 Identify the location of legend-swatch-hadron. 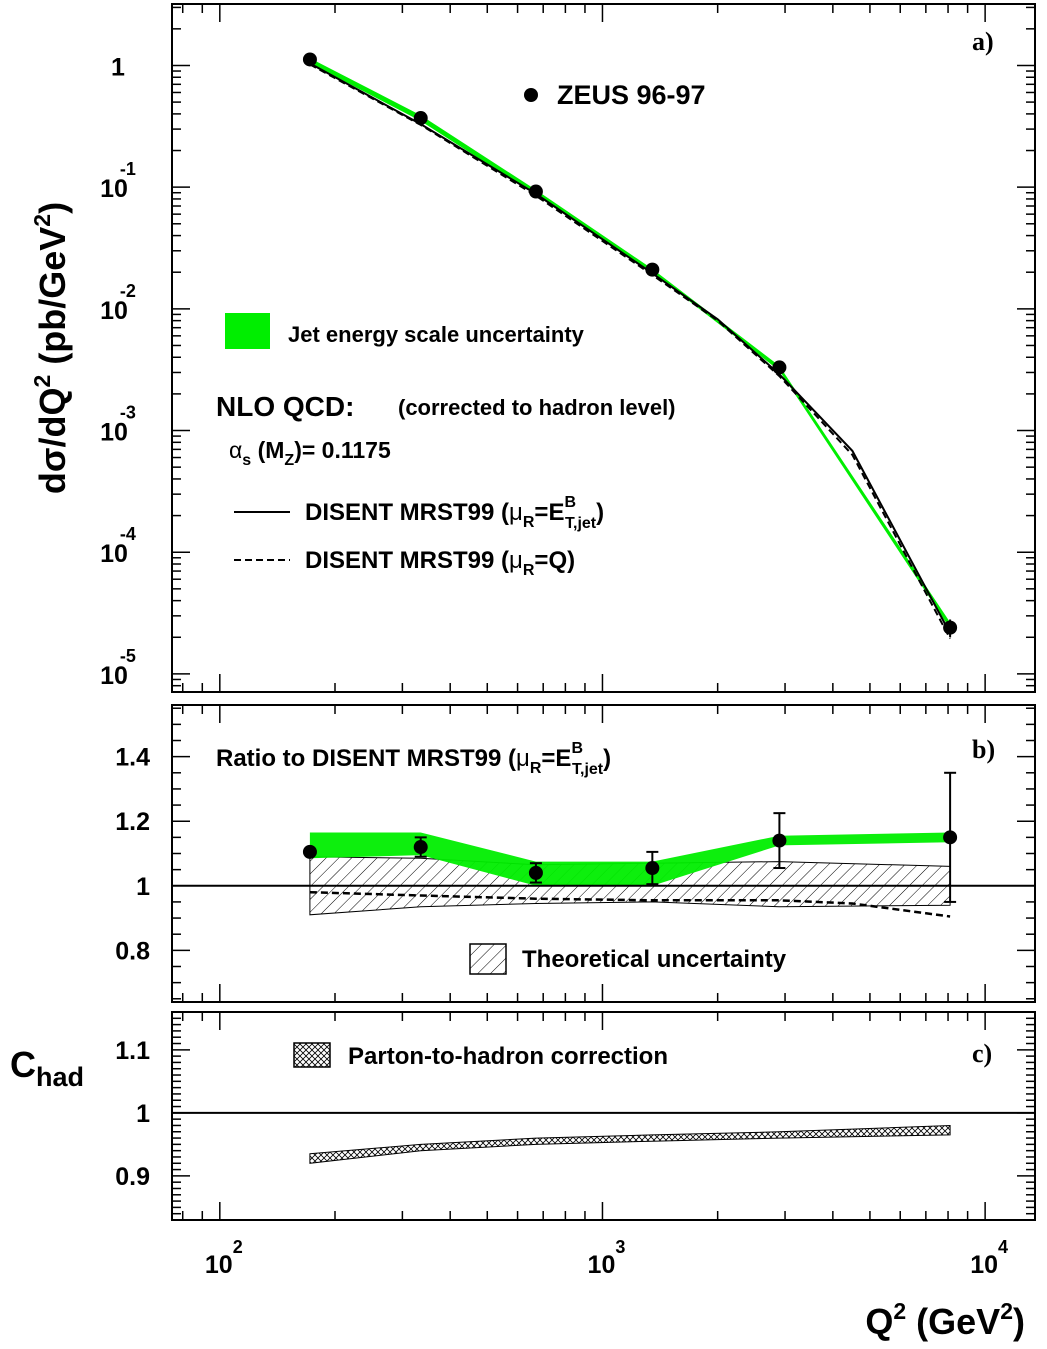
(312, 1055).